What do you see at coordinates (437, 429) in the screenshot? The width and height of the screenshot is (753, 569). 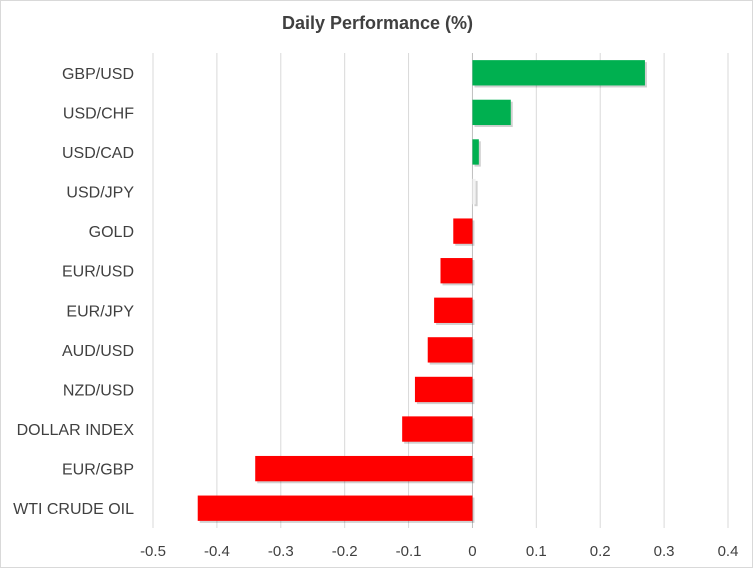 I see `bar-dollar-index` at bounding box center [437, 429].